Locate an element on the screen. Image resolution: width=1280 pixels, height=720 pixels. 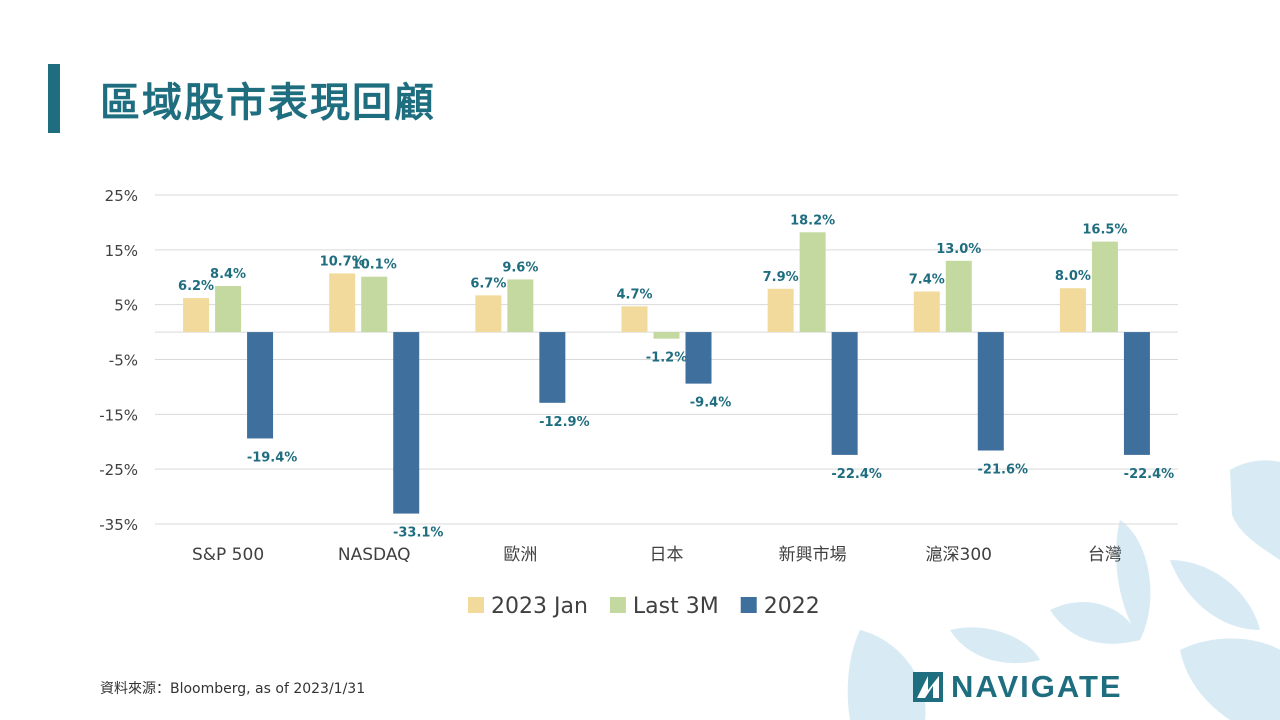
x-tick-label: 新興市場 is located at coordinates (813, 555).